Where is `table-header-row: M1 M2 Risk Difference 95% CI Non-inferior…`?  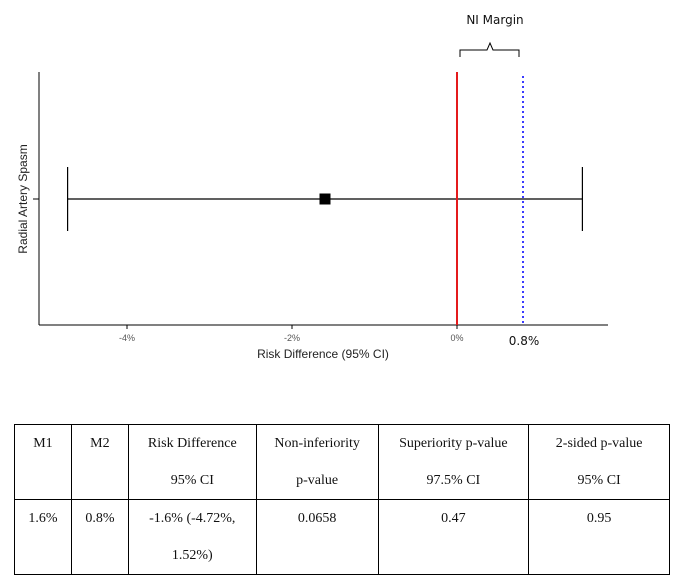 table-header-row: M1 M2 Risk Difference 95% CI Non-inferior… is located at coordinates (342, 462).